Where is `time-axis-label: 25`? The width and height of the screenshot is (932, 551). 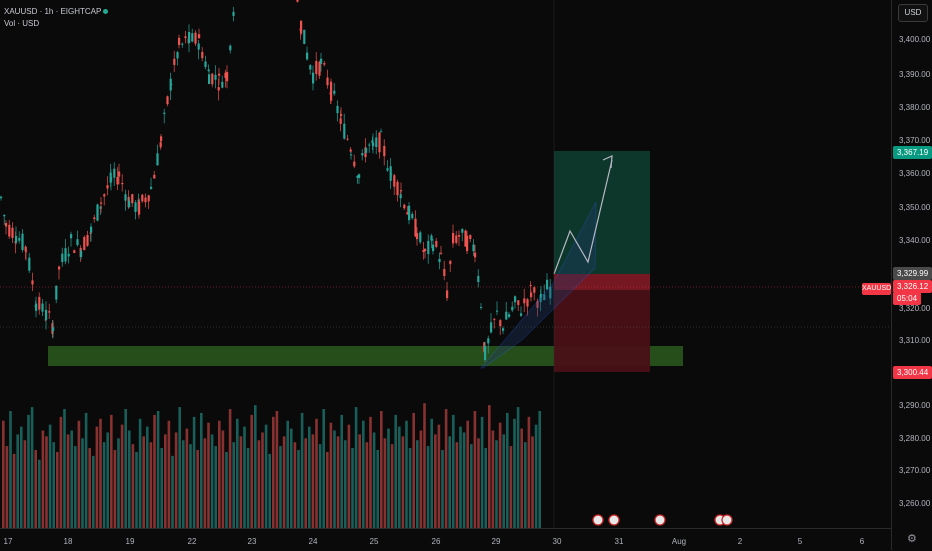
time-axis-label: 25 is located at coordinates (374, 541).